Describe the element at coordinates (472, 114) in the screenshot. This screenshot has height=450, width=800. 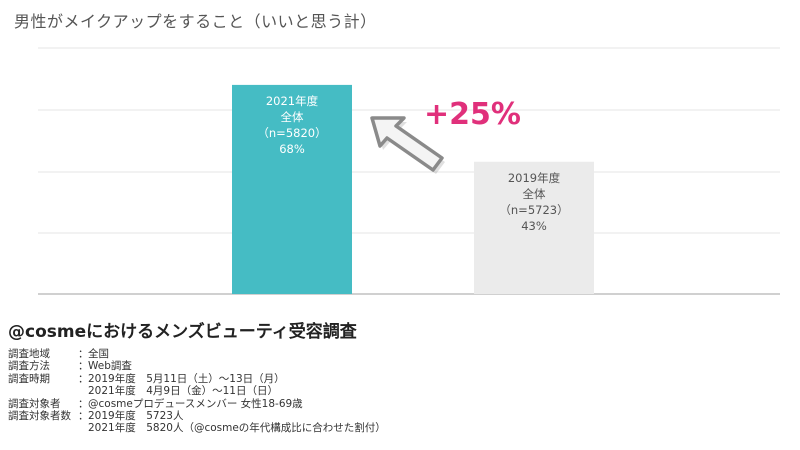
I see `growth-label: +25%` at that location.